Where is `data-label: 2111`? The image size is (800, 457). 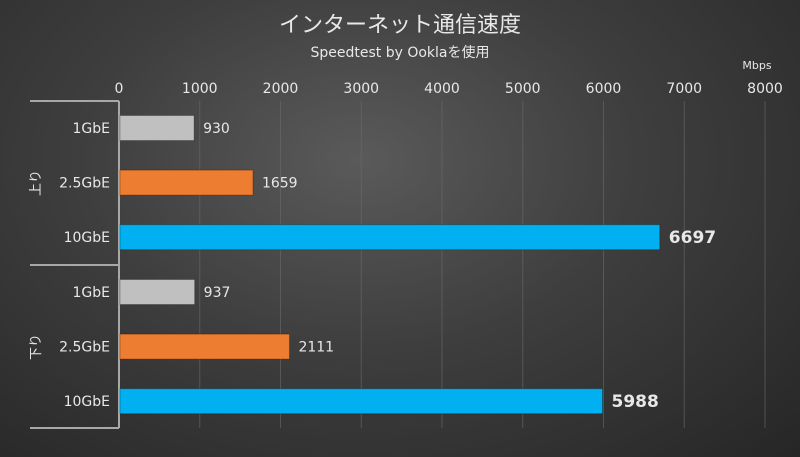
data-label: 2111 is located at coordinates (316, 348).